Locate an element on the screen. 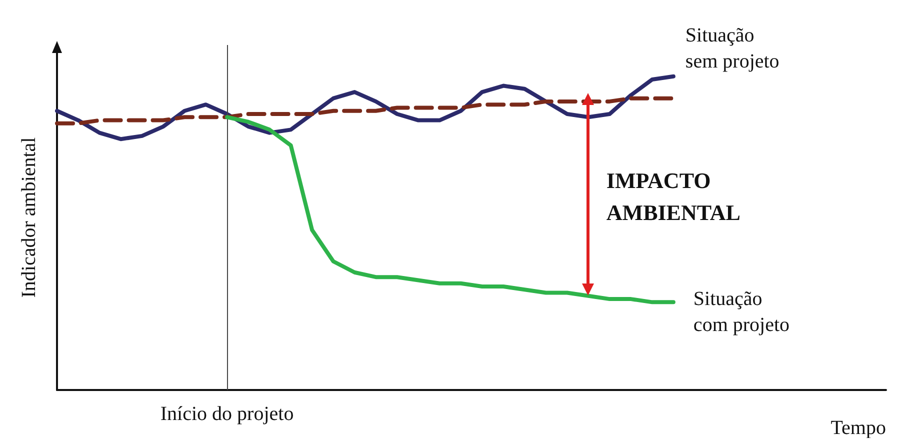  x-axis-title: Tempo is located at coordinates (858, 428).